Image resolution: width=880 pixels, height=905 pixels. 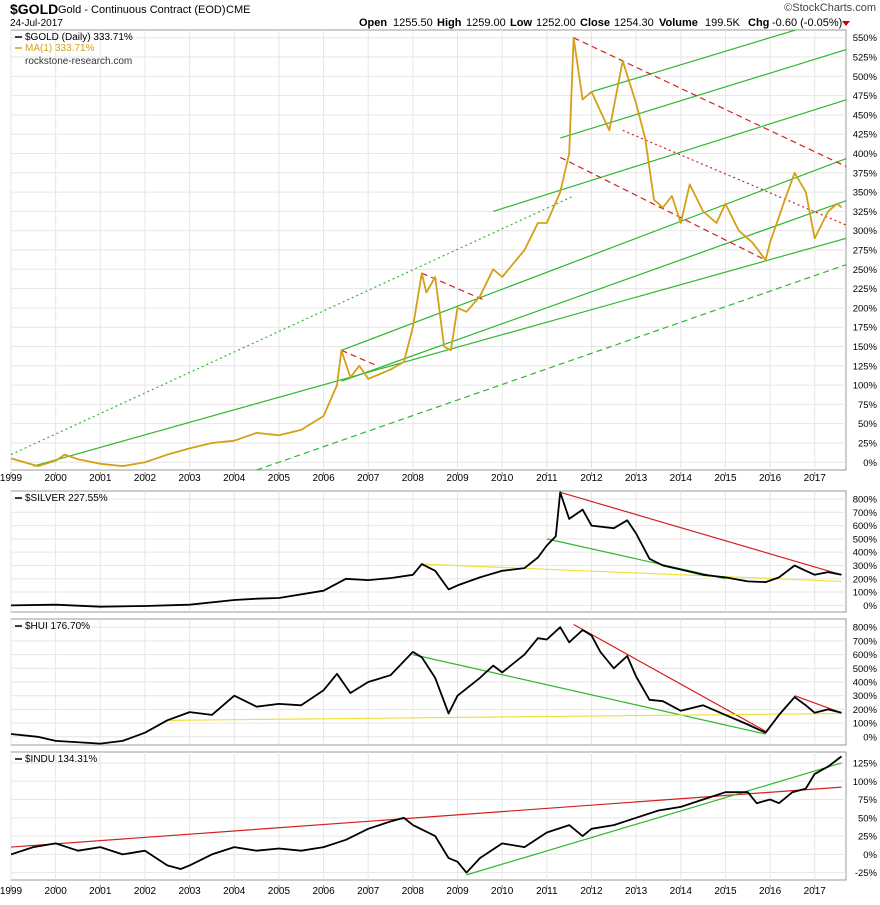 What do you see at coordinates (56, 478) in the screenshot?
I see `x-tick-label: 2000` at bounding box center [56, 478].